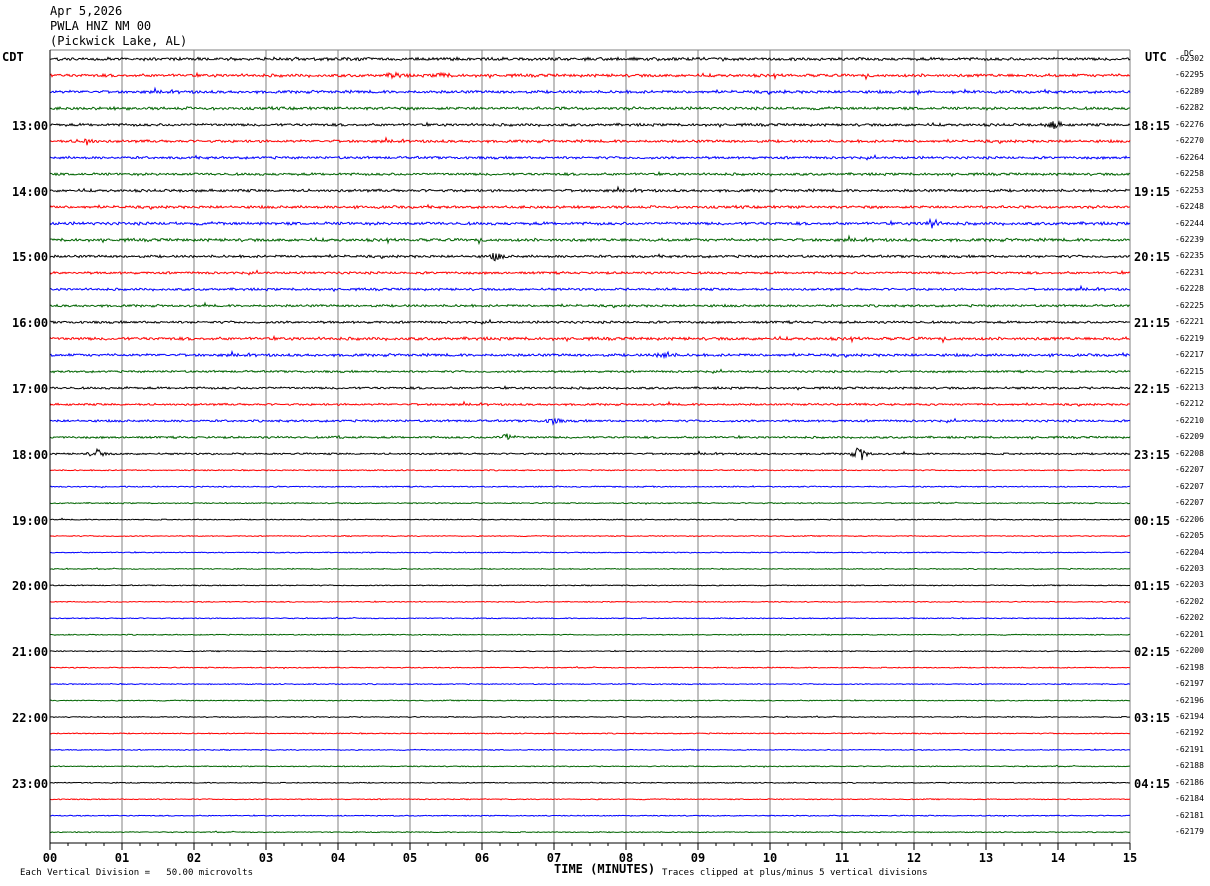 The height and width of the screenshot is (886, 1210). I want to click on x-tick-label-03: 03, so click(266, 858).